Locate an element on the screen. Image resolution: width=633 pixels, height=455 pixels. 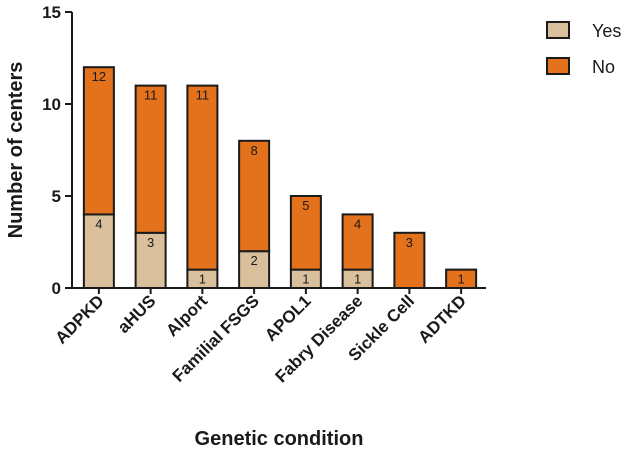
x-tick-label: ADTKD is located at coordinates (442, 319).